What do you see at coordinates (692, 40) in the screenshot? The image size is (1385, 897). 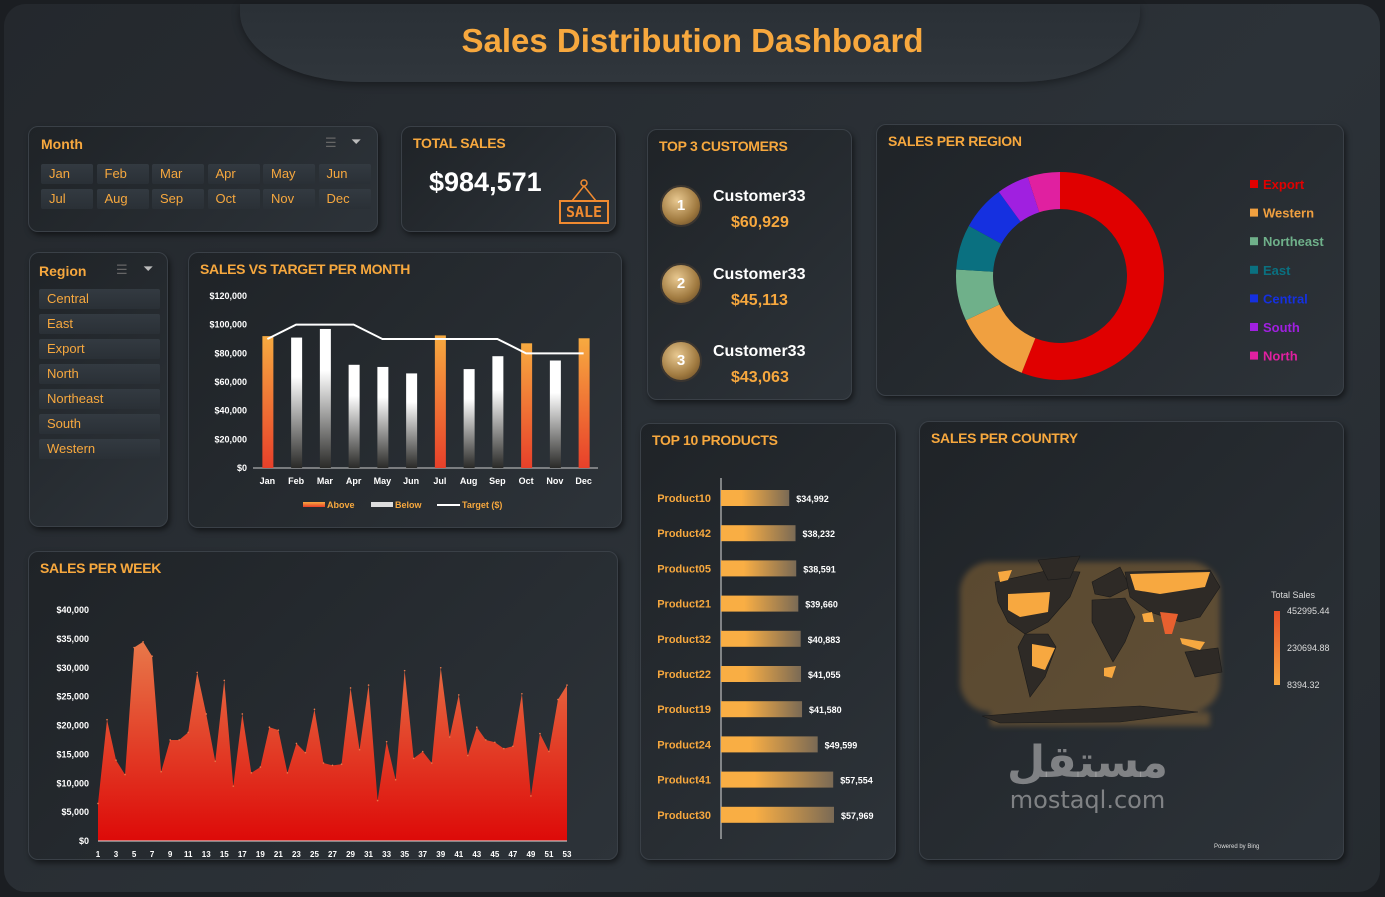 I see `page-title: Sales Distribution Dashboard` at bounding box center [692, 40].